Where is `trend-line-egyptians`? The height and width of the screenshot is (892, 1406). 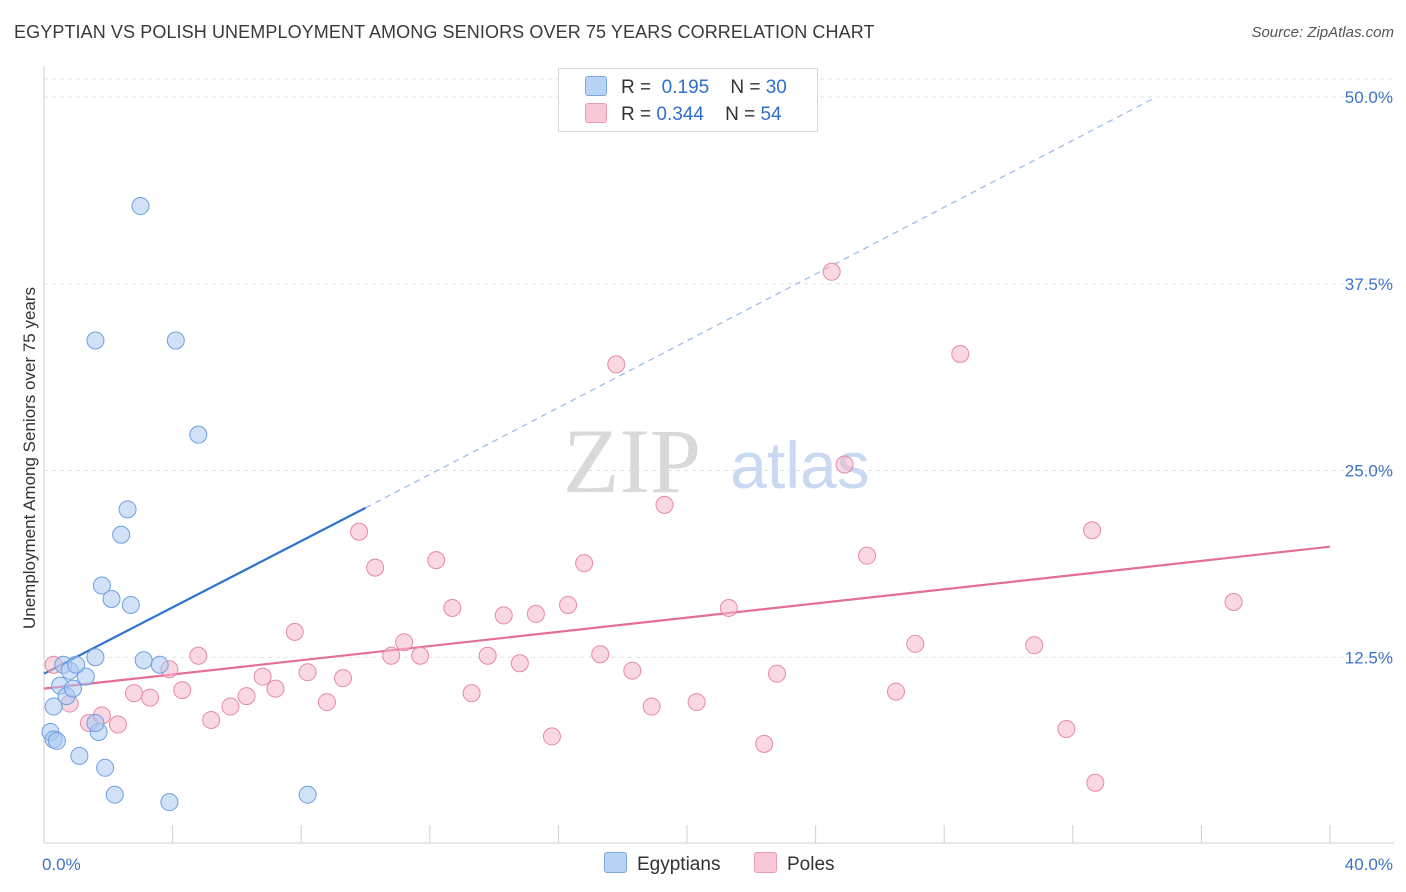
trend-line-egyptians is located at coordinates (205, 590).